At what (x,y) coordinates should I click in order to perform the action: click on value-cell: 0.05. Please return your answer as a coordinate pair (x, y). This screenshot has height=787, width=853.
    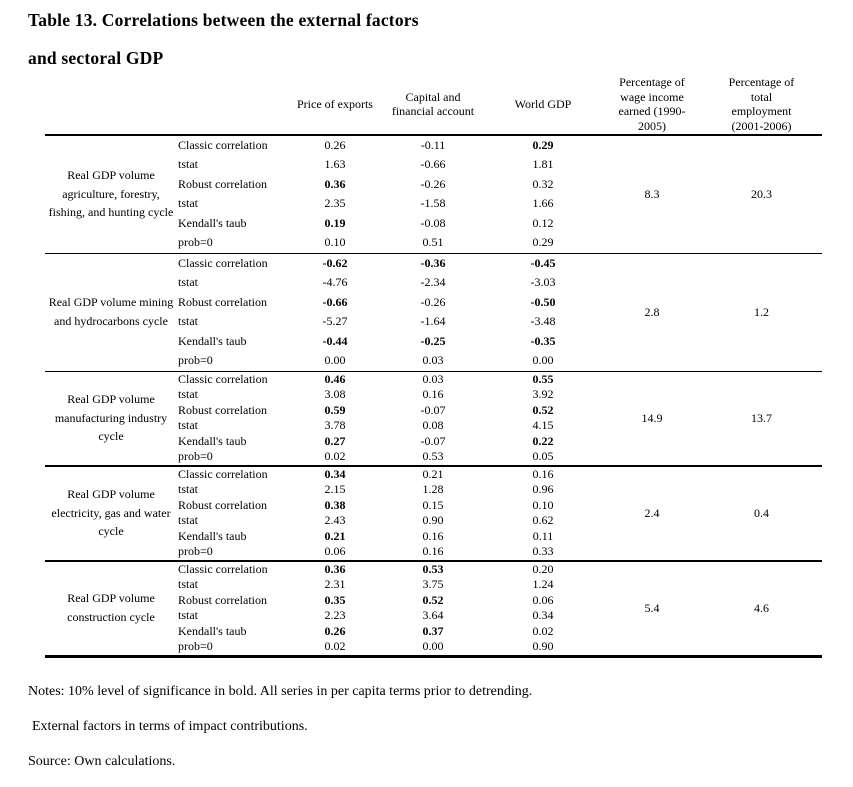
    Looking at the image, I should click on (543, 456).